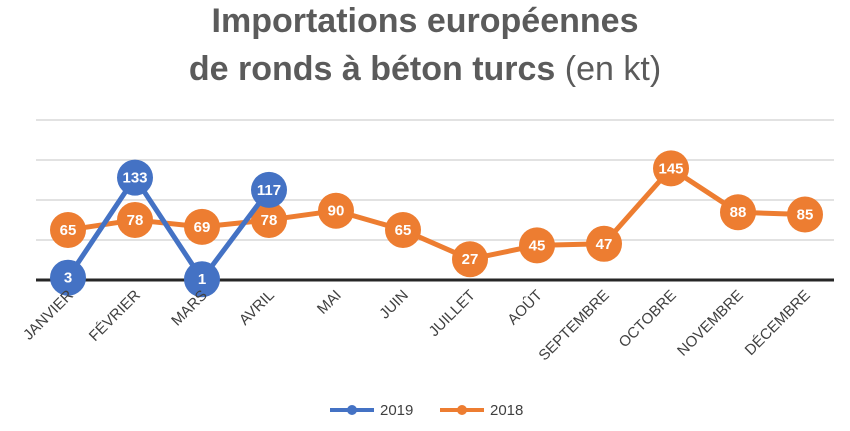  I want to click on x-tick-label: JUIN, so click(394, 305).